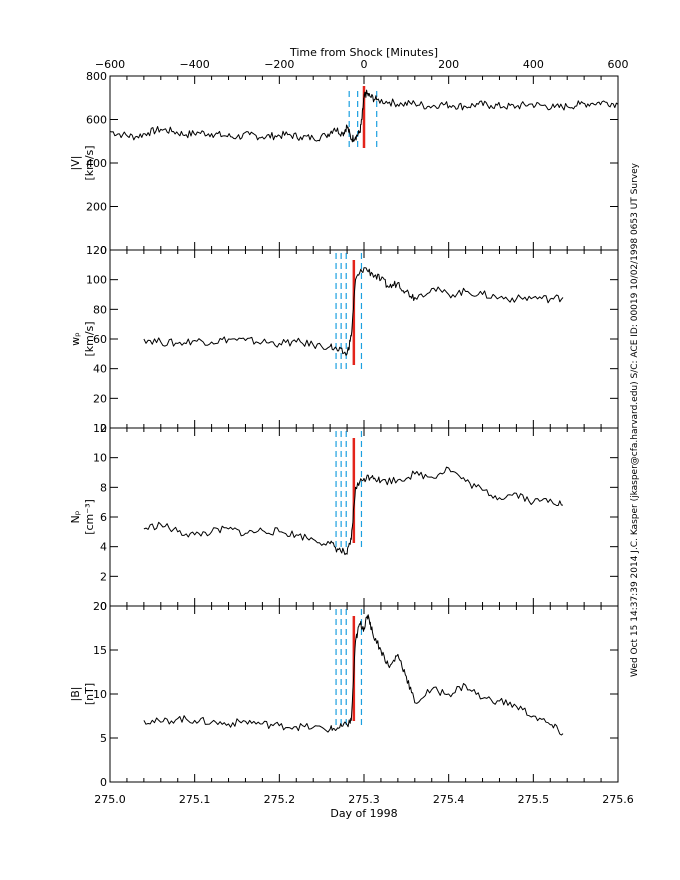 The width and height of the screenshot is (680, 880). What do you see at coordinates (279, 64) in the screenshot?
I see `top-tick-label: −200` at bounding box center [279, 64].